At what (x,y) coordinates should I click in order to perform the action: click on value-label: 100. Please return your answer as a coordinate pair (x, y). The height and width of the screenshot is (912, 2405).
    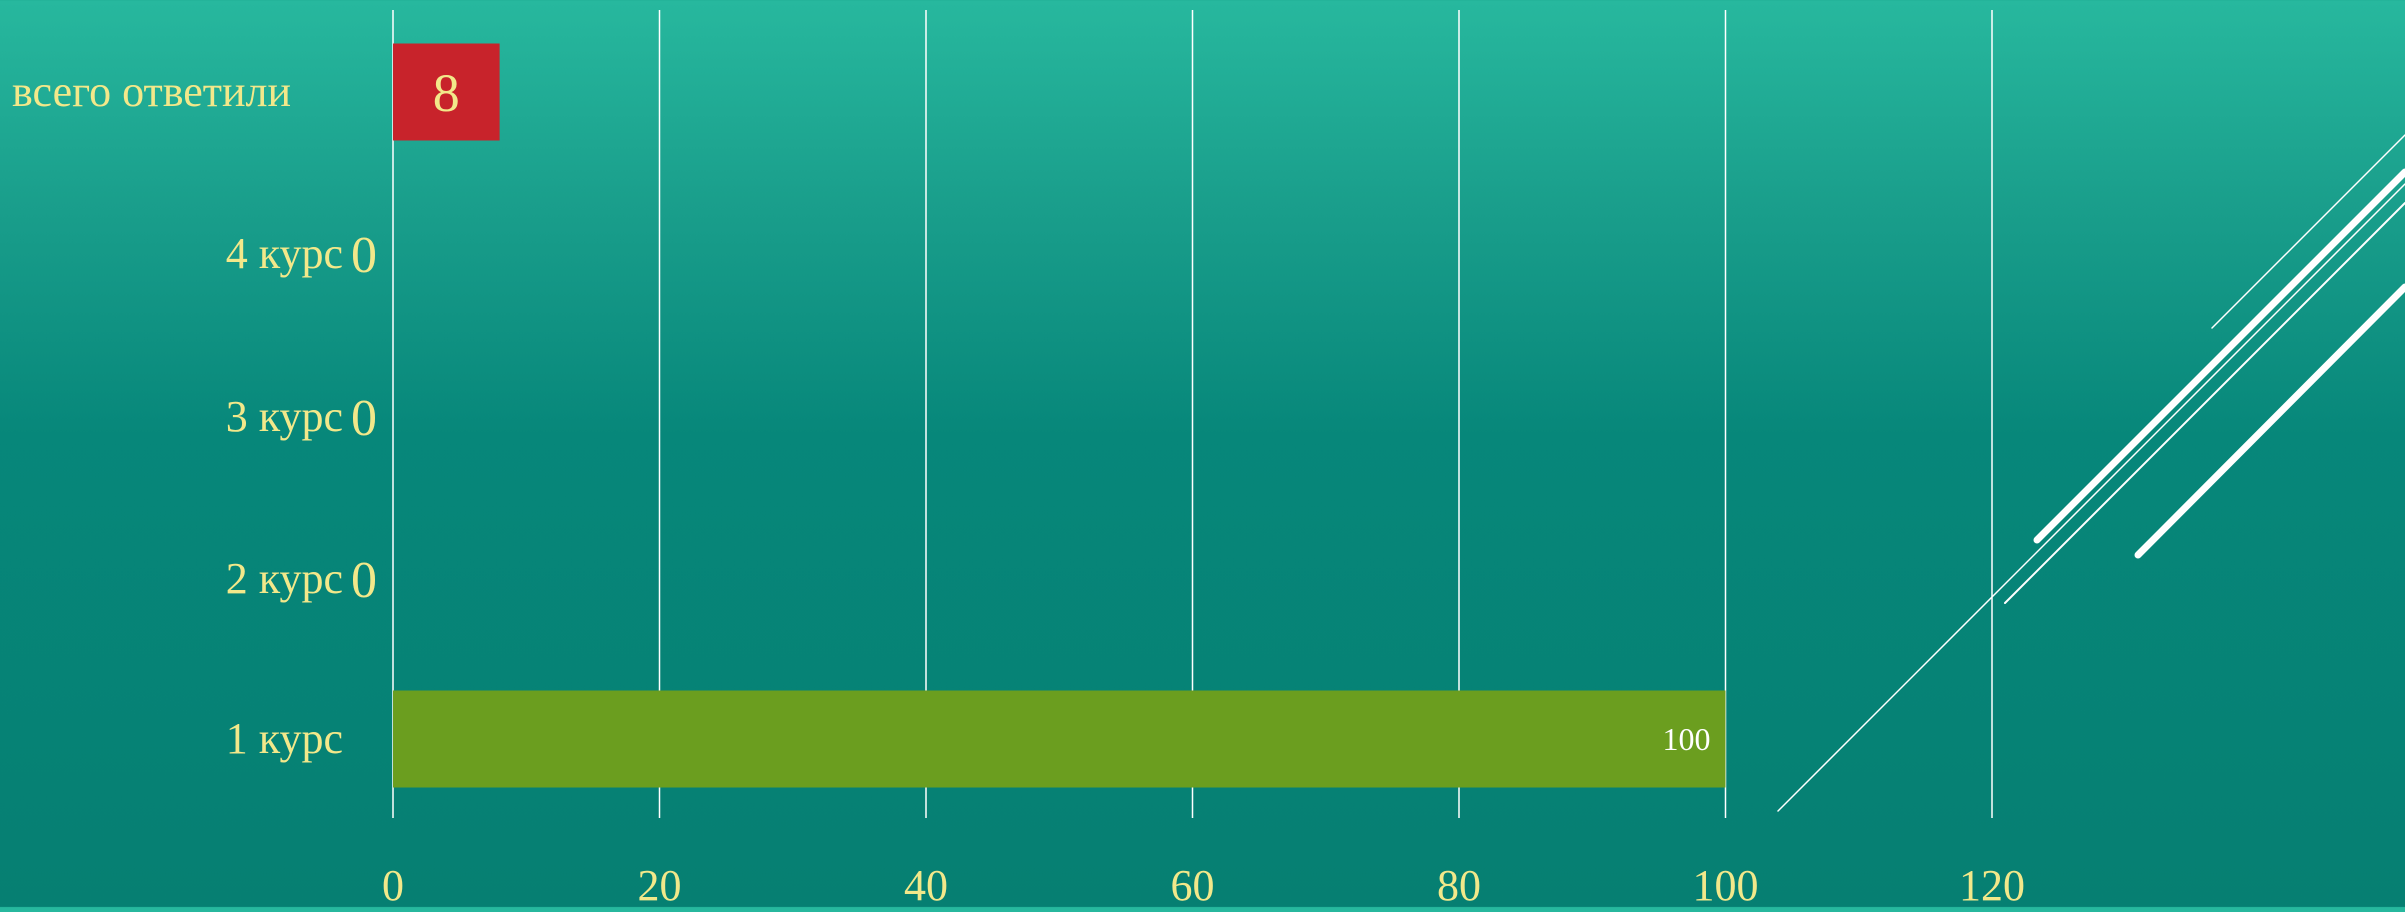
    Looking at the image, I should click on (1687, 739).